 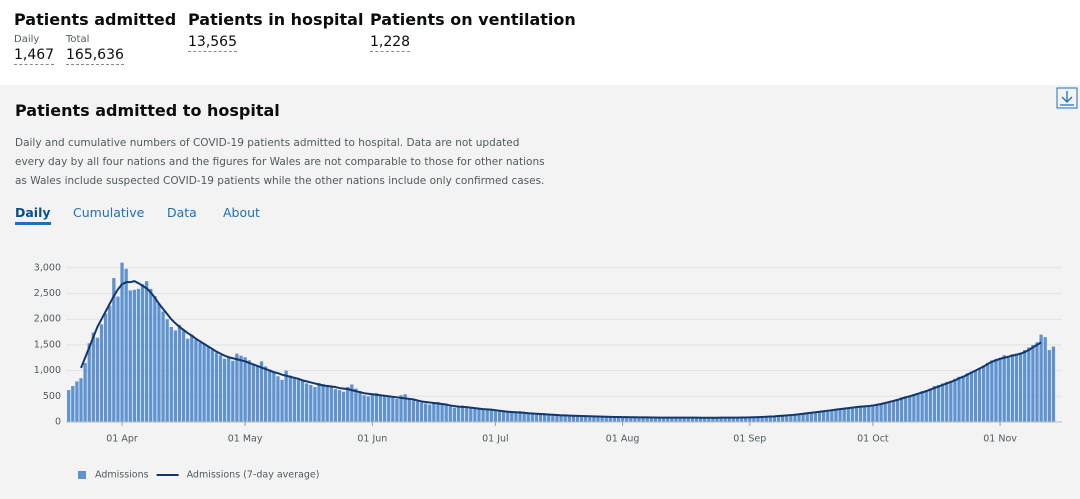 What do you see at coordinates (245, 439) in the screenshot?
I see `x-tick-label: 01 May` at bounding box center [245, 439].